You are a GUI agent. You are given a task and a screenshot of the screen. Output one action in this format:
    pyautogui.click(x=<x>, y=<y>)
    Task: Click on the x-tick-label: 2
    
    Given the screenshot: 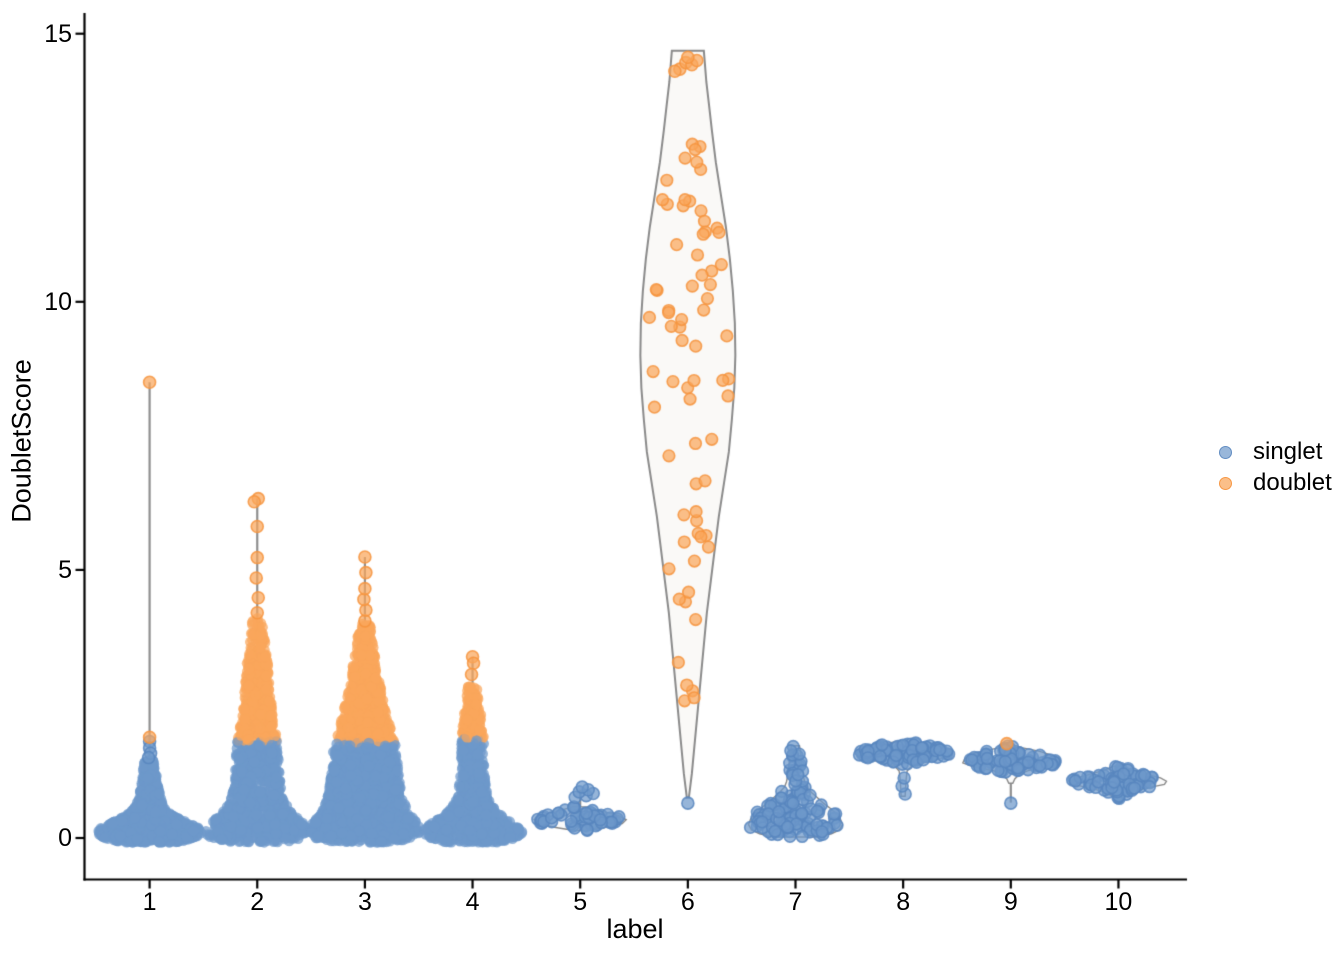 What is the action you would take?
    pyautogui.click(x=257, y=902)
    